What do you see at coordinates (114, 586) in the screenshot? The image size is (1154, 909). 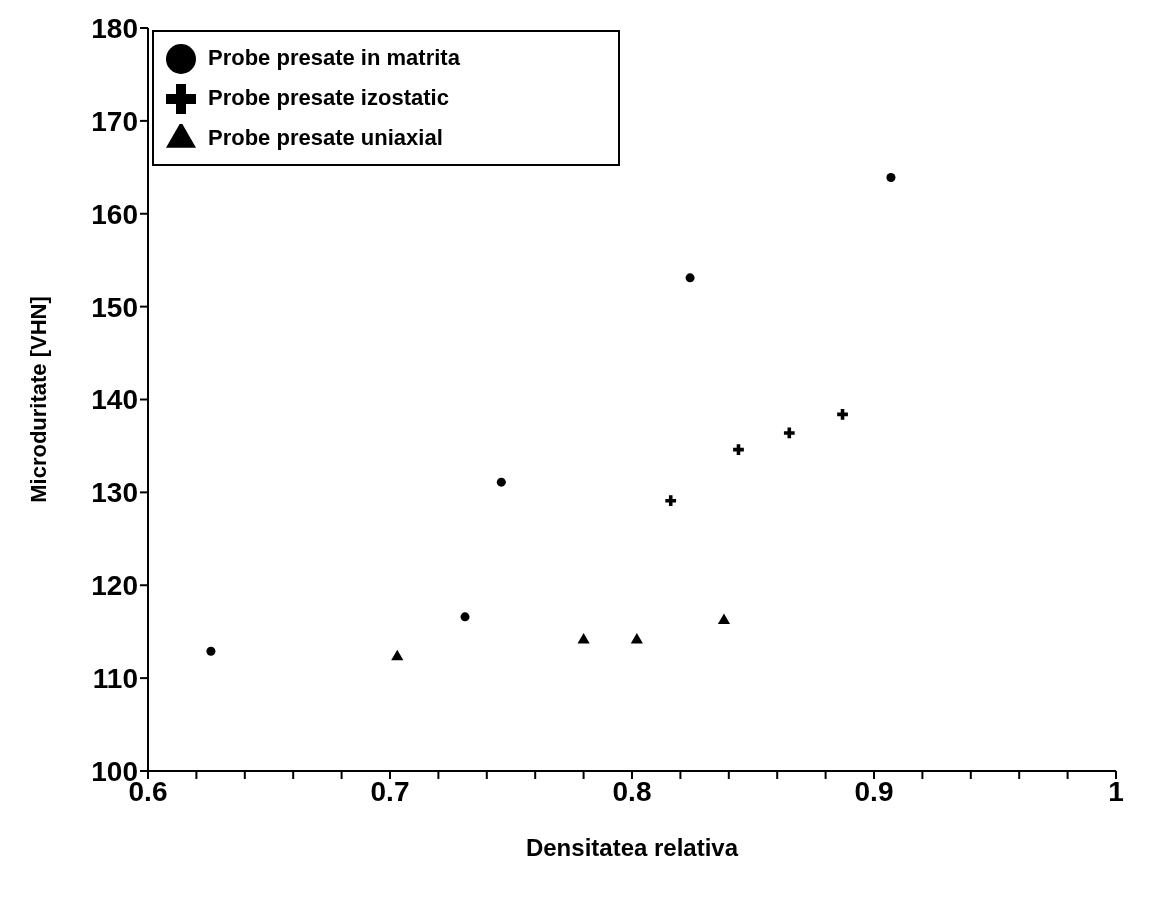 I see `y-tick-label: 120` at bounding box center [114, 586].